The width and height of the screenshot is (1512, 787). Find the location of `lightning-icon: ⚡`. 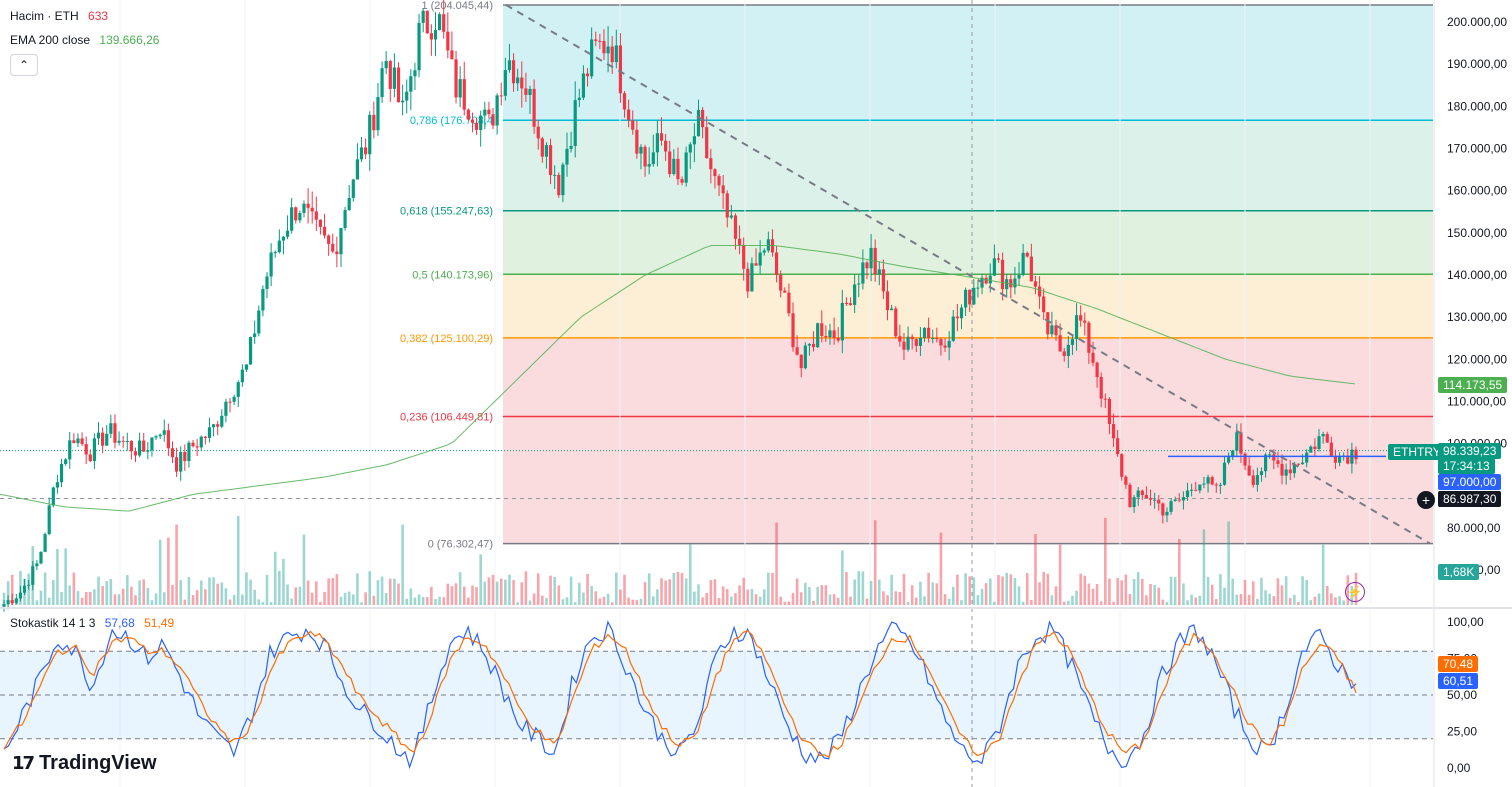

lightning-icon: ⚡ is located at coordinates (1355, 592).